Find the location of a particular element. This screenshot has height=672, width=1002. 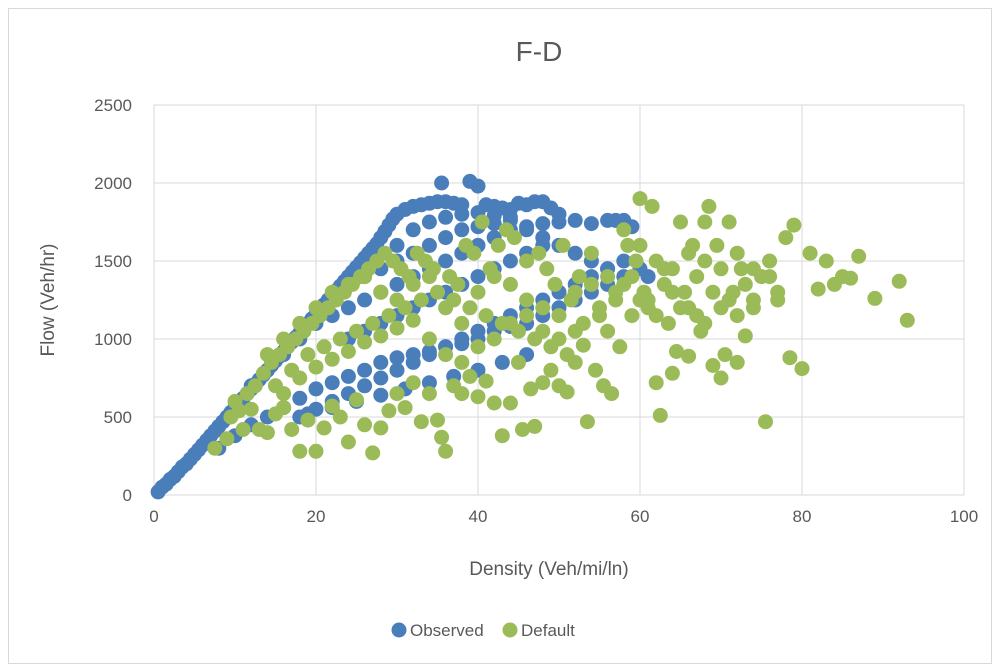

y-tick-label: 500 is located at coordinates (118, 417).